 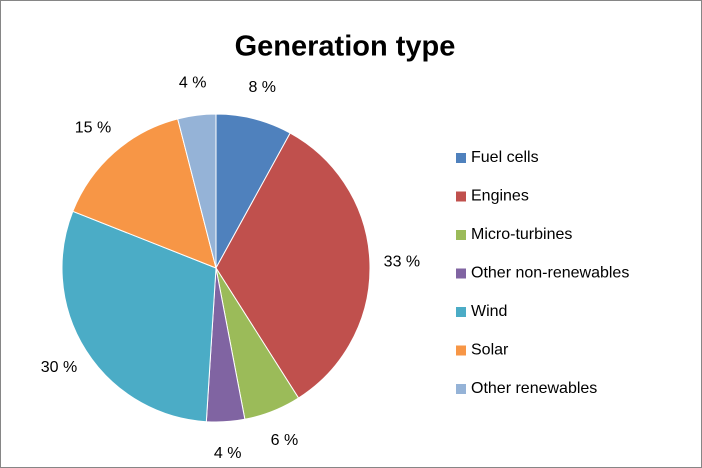 What do you see at coordinates (521, 234) in the screenshot?
I see `legend-label: Micro-turbines` at bounding box center [521, 234].